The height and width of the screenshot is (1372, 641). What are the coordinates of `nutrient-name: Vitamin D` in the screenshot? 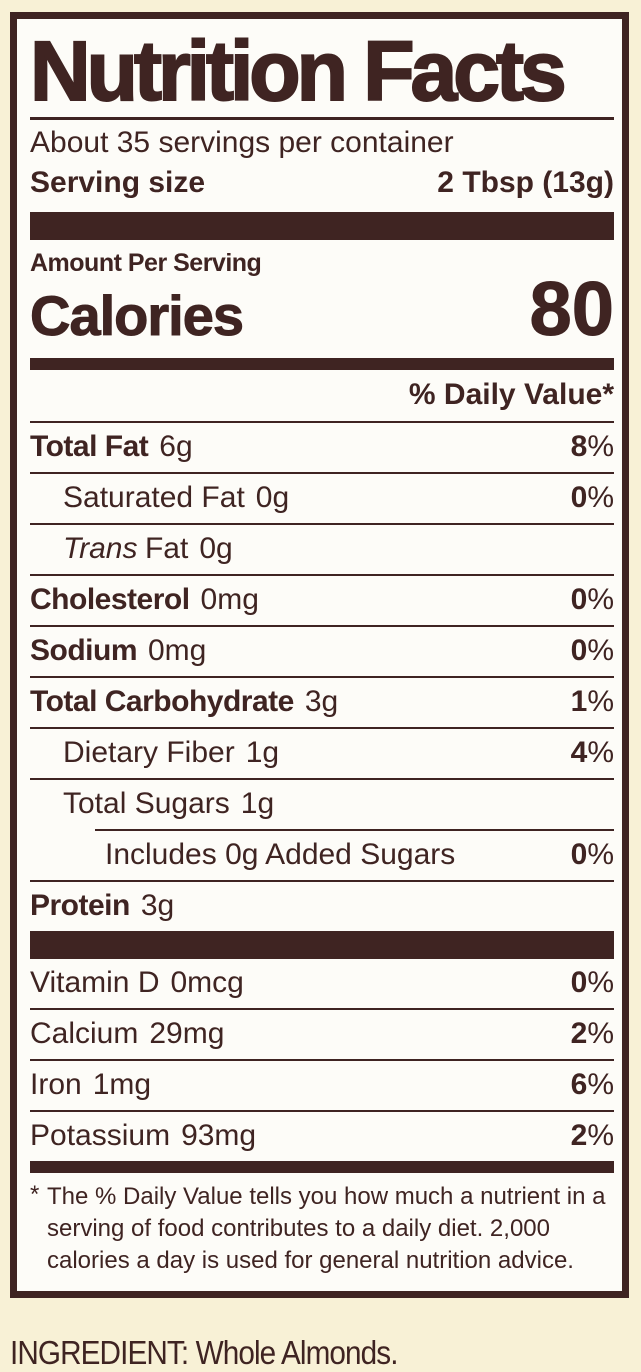 It's located at (95, 982).